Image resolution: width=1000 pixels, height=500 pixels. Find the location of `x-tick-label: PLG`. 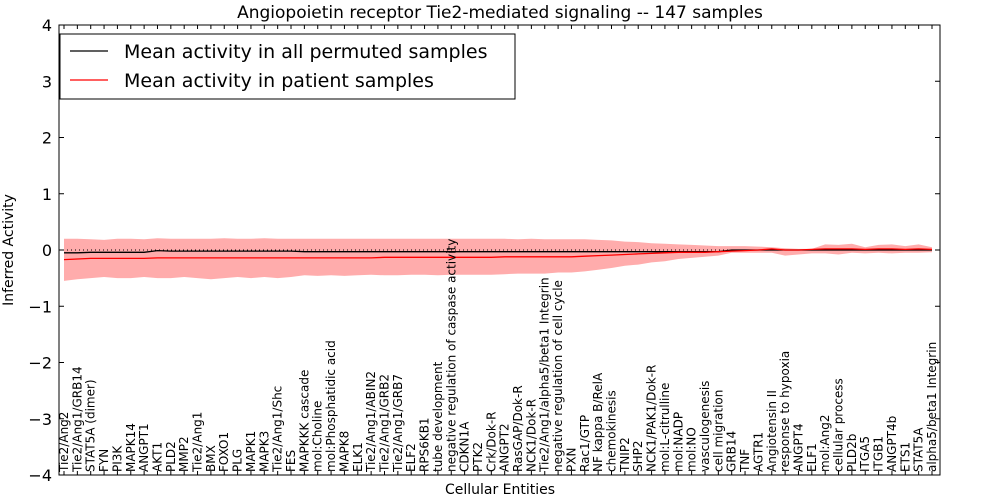

x-tick-label: PLG is located at coordinates (238, 460).